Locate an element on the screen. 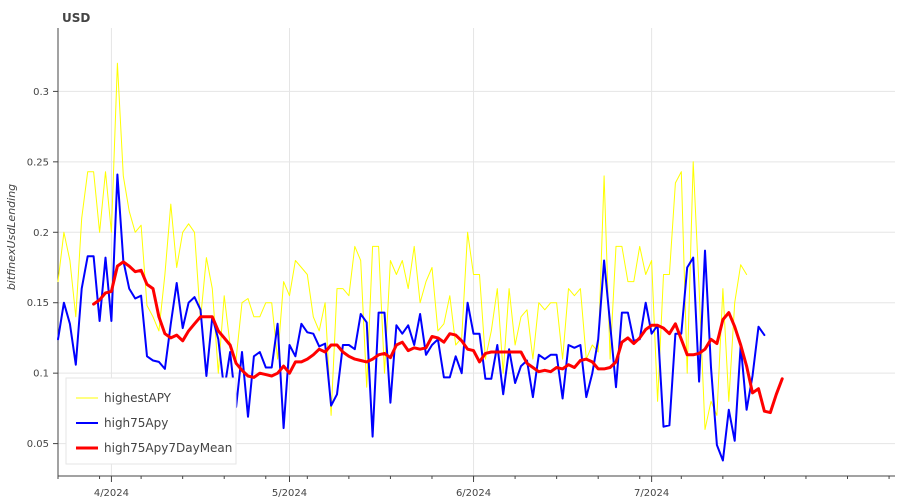 Image resolution: width=900 pixels, height=500 pixels. legend-box is located at coordinates (151, 421).